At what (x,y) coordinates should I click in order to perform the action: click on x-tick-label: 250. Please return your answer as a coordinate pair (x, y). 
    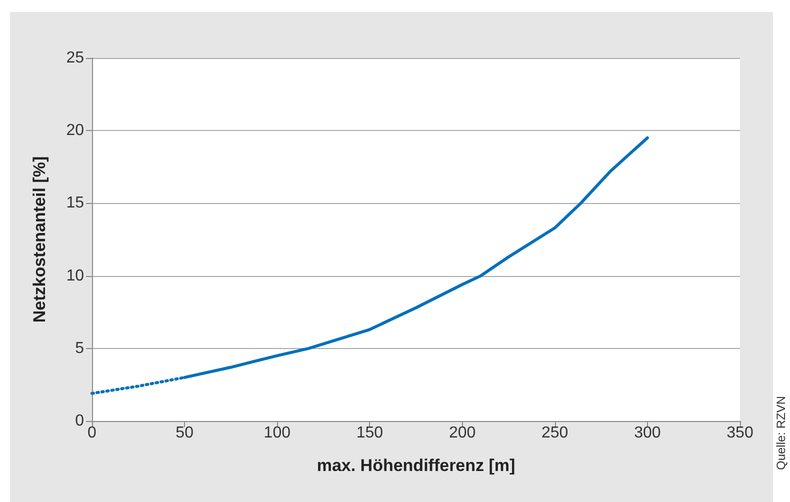
    Looking at the image, I should click on (555, 433).